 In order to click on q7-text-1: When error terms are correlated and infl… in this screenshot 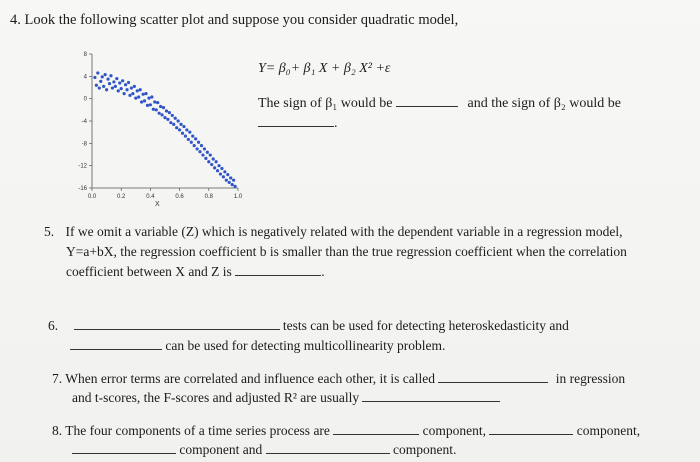, I will do `click(250, 378)`.